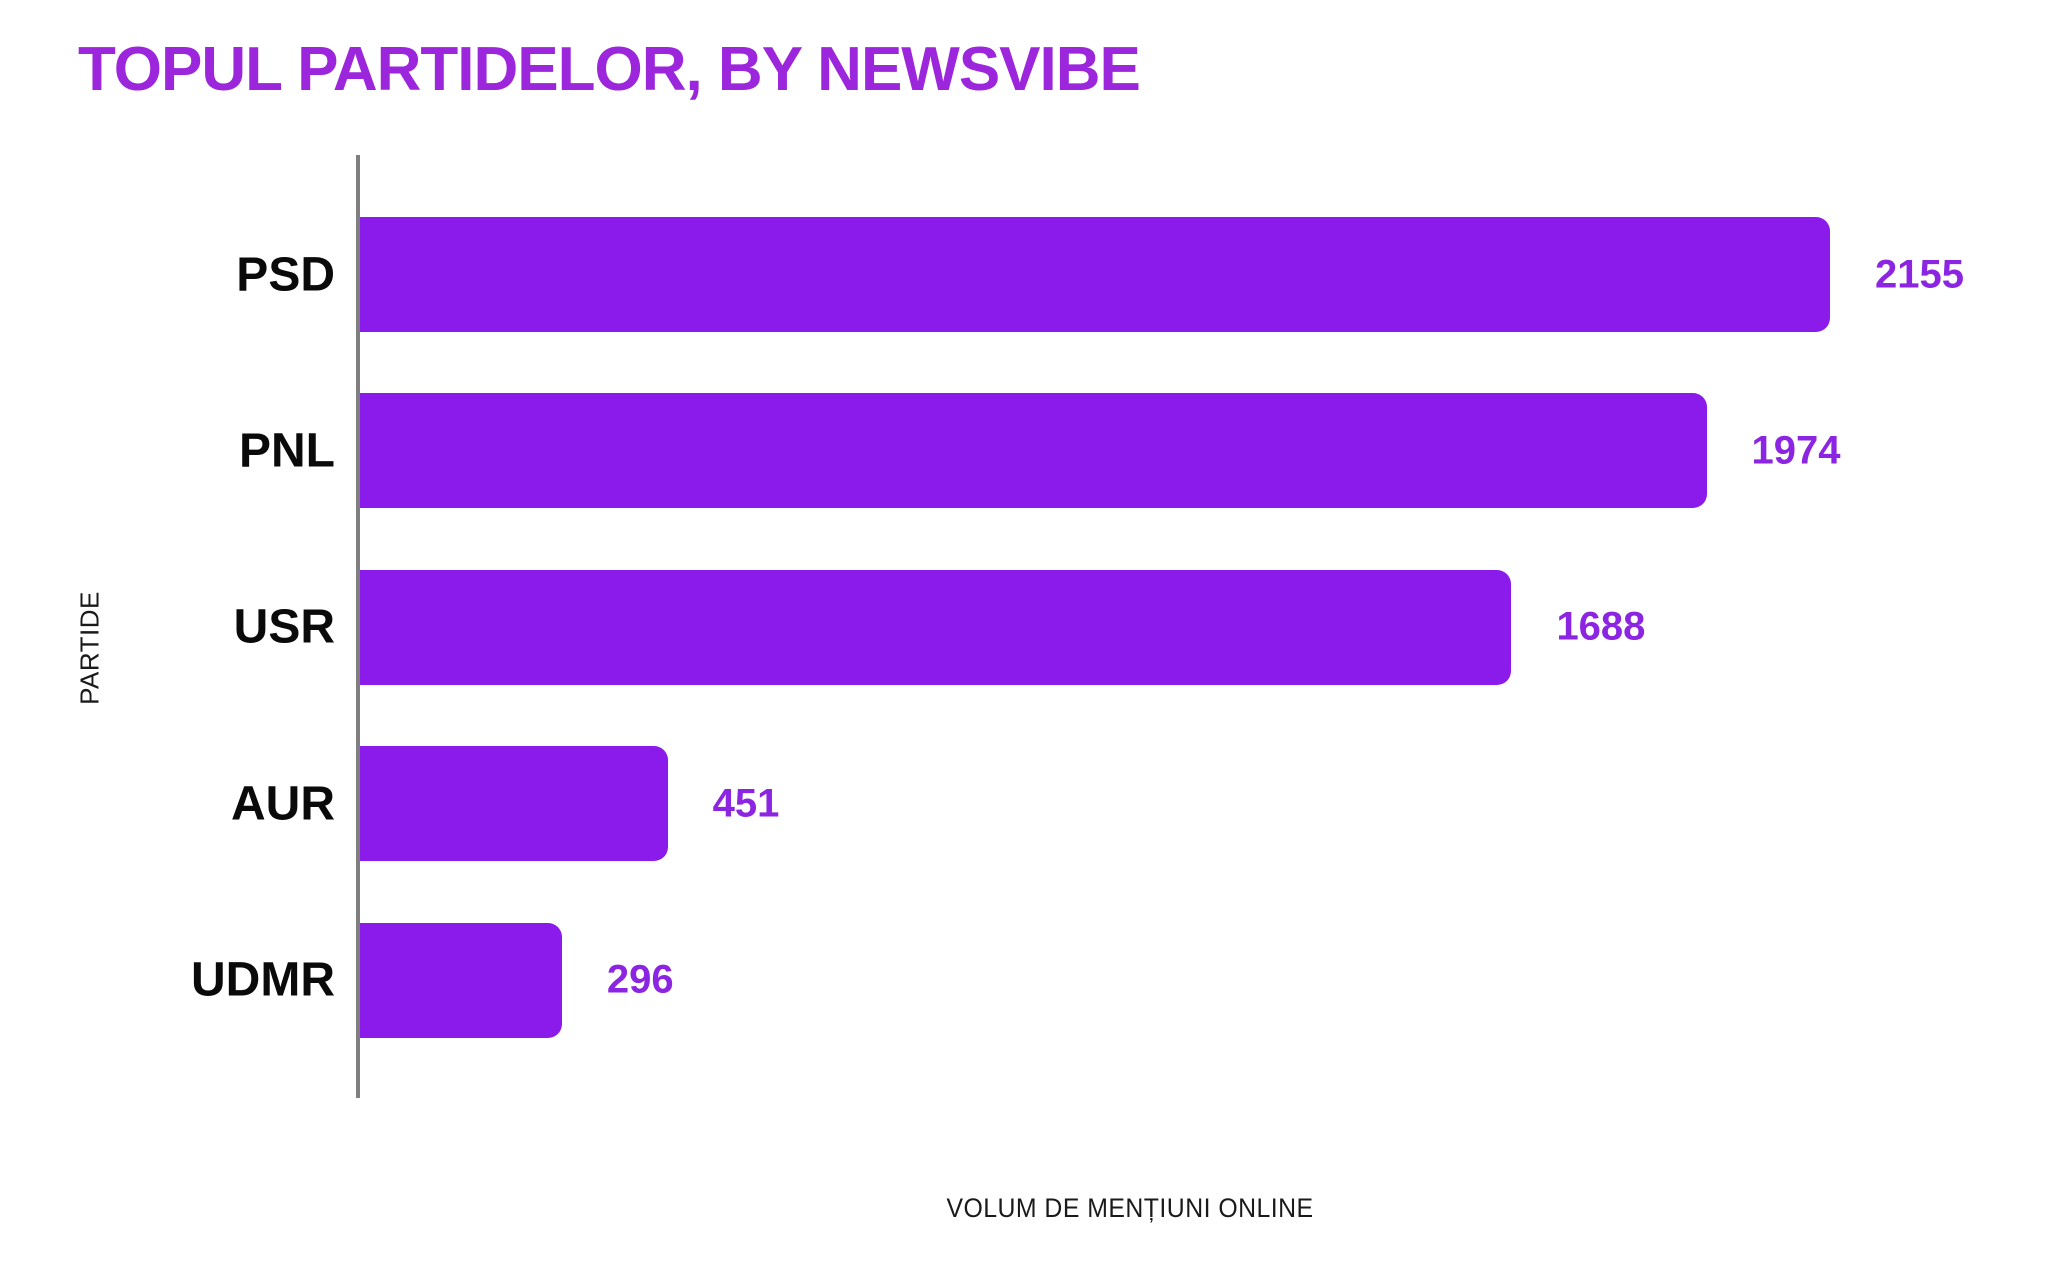 This screenshot has width=2068, height=1274. Describe the element at coordinates (609, 69) in the screenshot. I see `chart-title: TOPUL PARTIDELOR, BY NEWSVIBE` at that location.